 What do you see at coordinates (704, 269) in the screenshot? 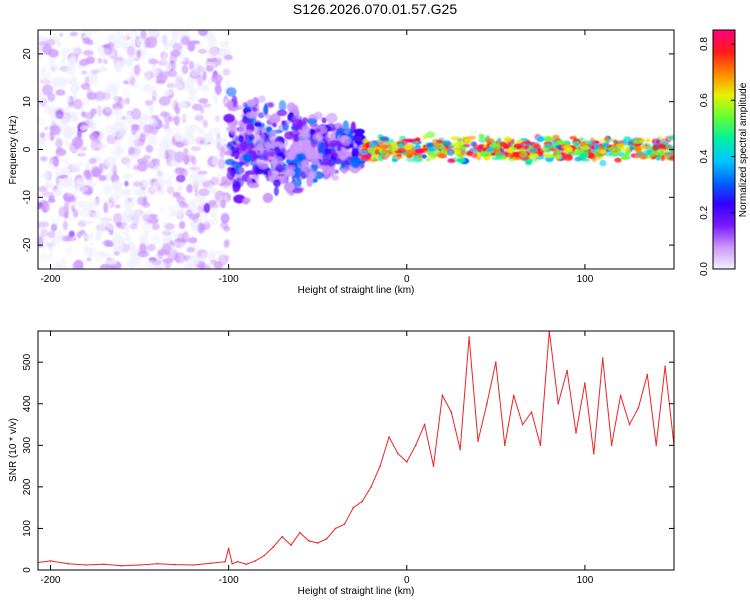
I see `colorbar-tick-label: 0.0` at bounding box center [704, 269].